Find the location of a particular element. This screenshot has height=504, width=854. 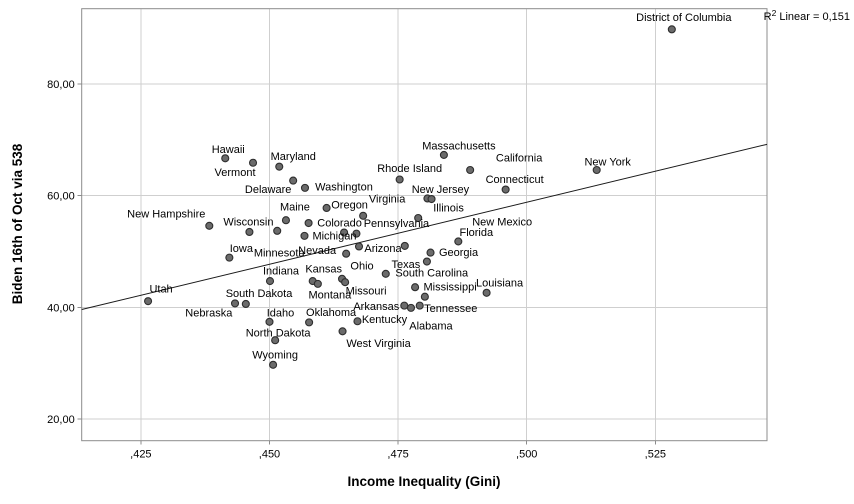

y-axis-title: Biden 16th of Oct via 538 is located at coordinates (17, 223).